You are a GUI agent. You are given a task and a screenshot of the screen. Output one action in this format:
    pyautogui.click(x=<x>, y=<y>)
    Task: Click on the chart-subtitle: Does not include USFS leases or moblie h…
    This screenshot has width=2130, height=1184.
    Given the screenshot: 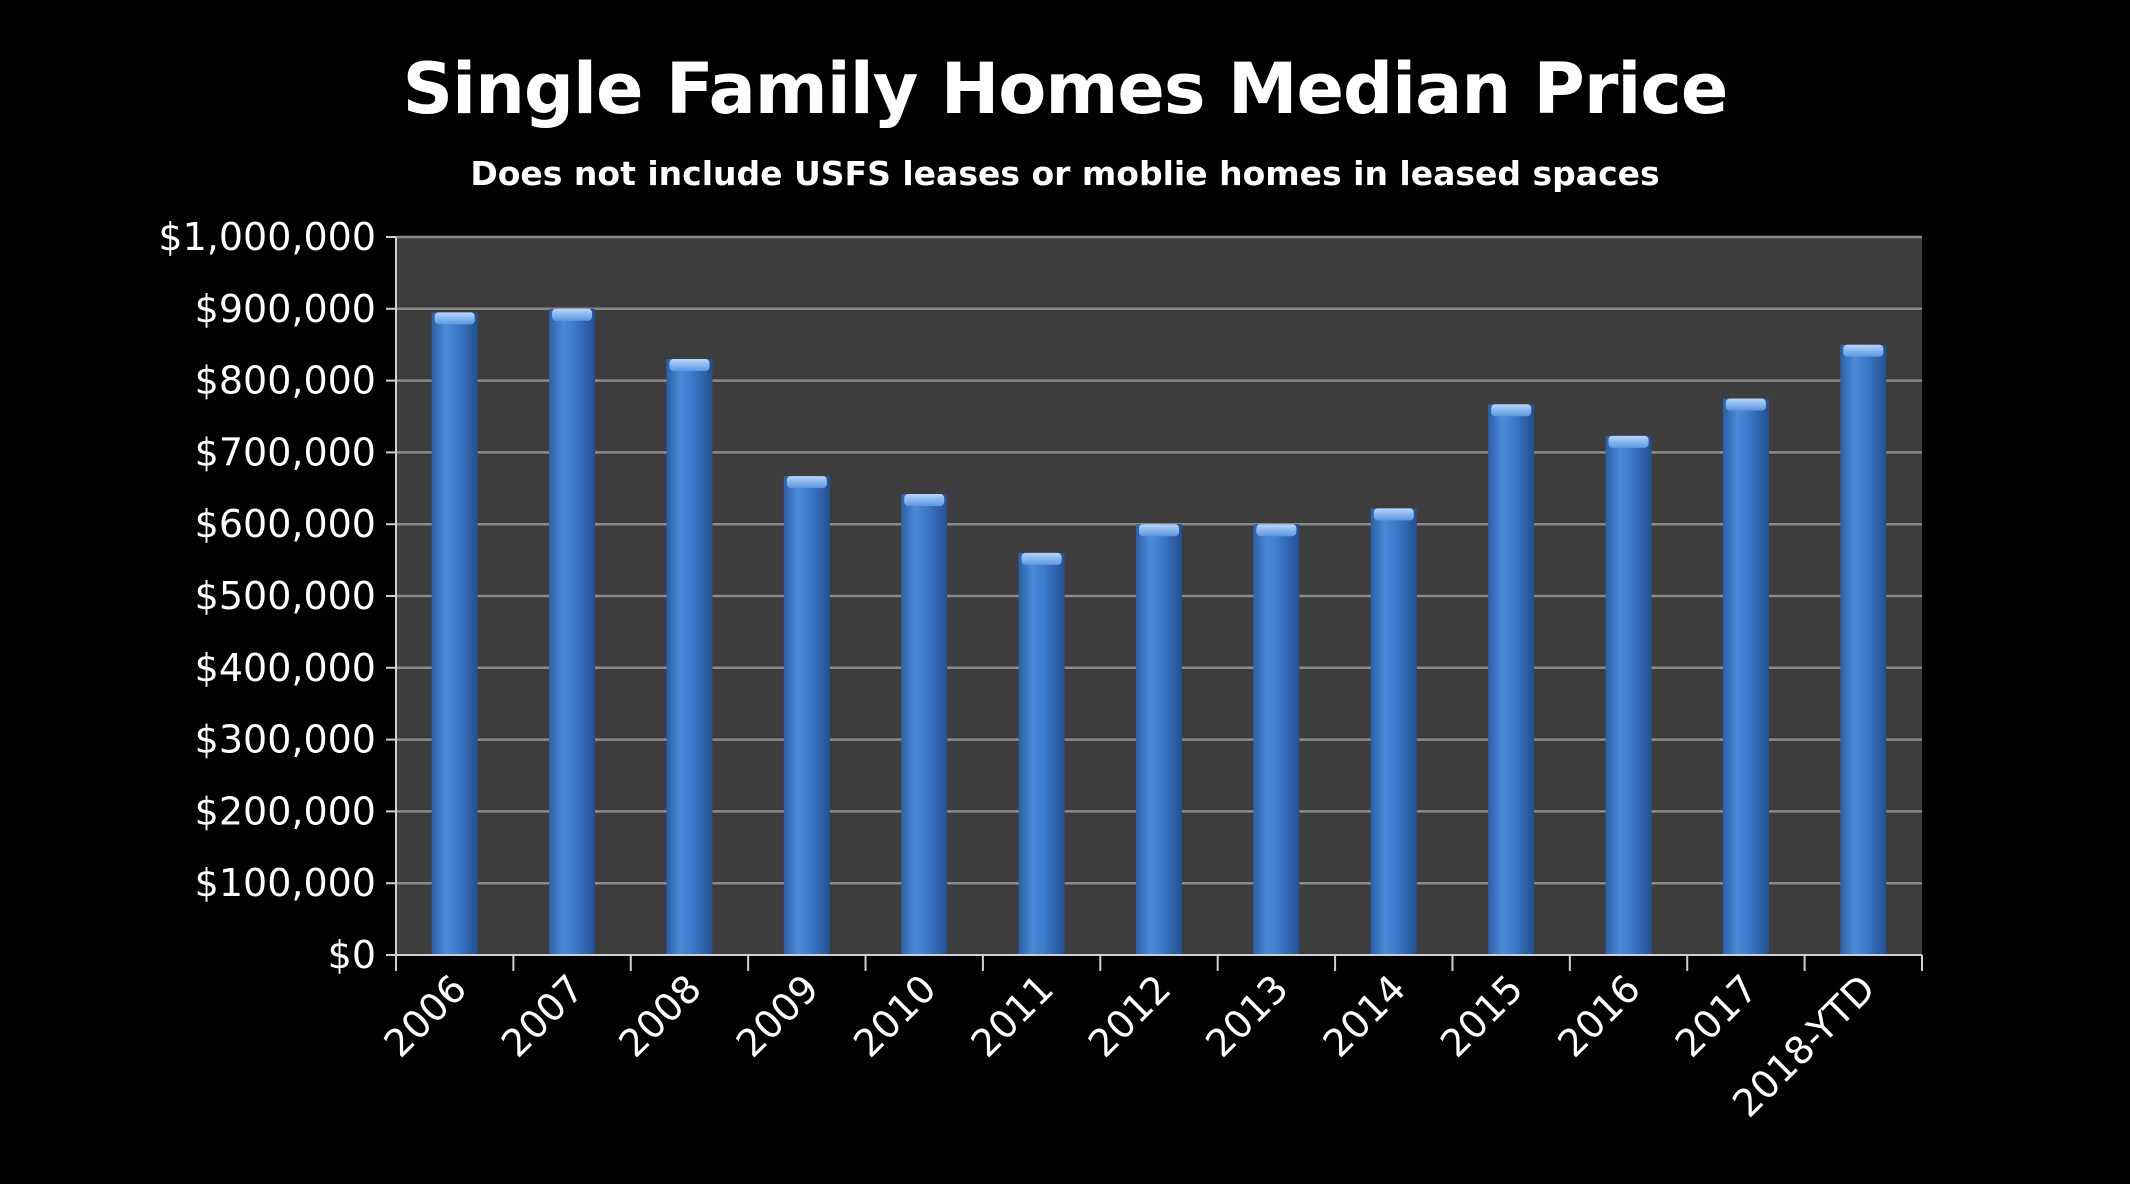 What is the action you would take?
    pyautogui.click(x=1065, y=173)
    